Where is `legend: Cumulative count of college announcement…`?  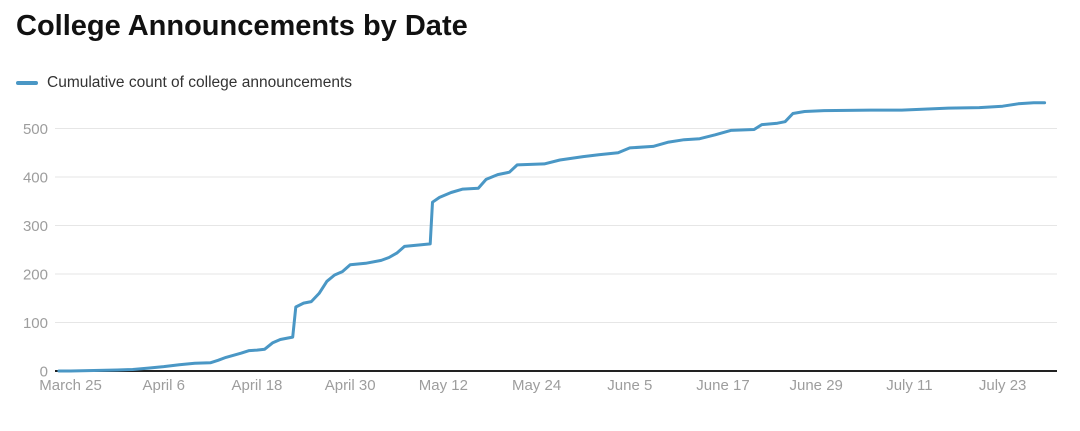
legend: Cumulative count of college announcement… is located at coordinates (184, 83).